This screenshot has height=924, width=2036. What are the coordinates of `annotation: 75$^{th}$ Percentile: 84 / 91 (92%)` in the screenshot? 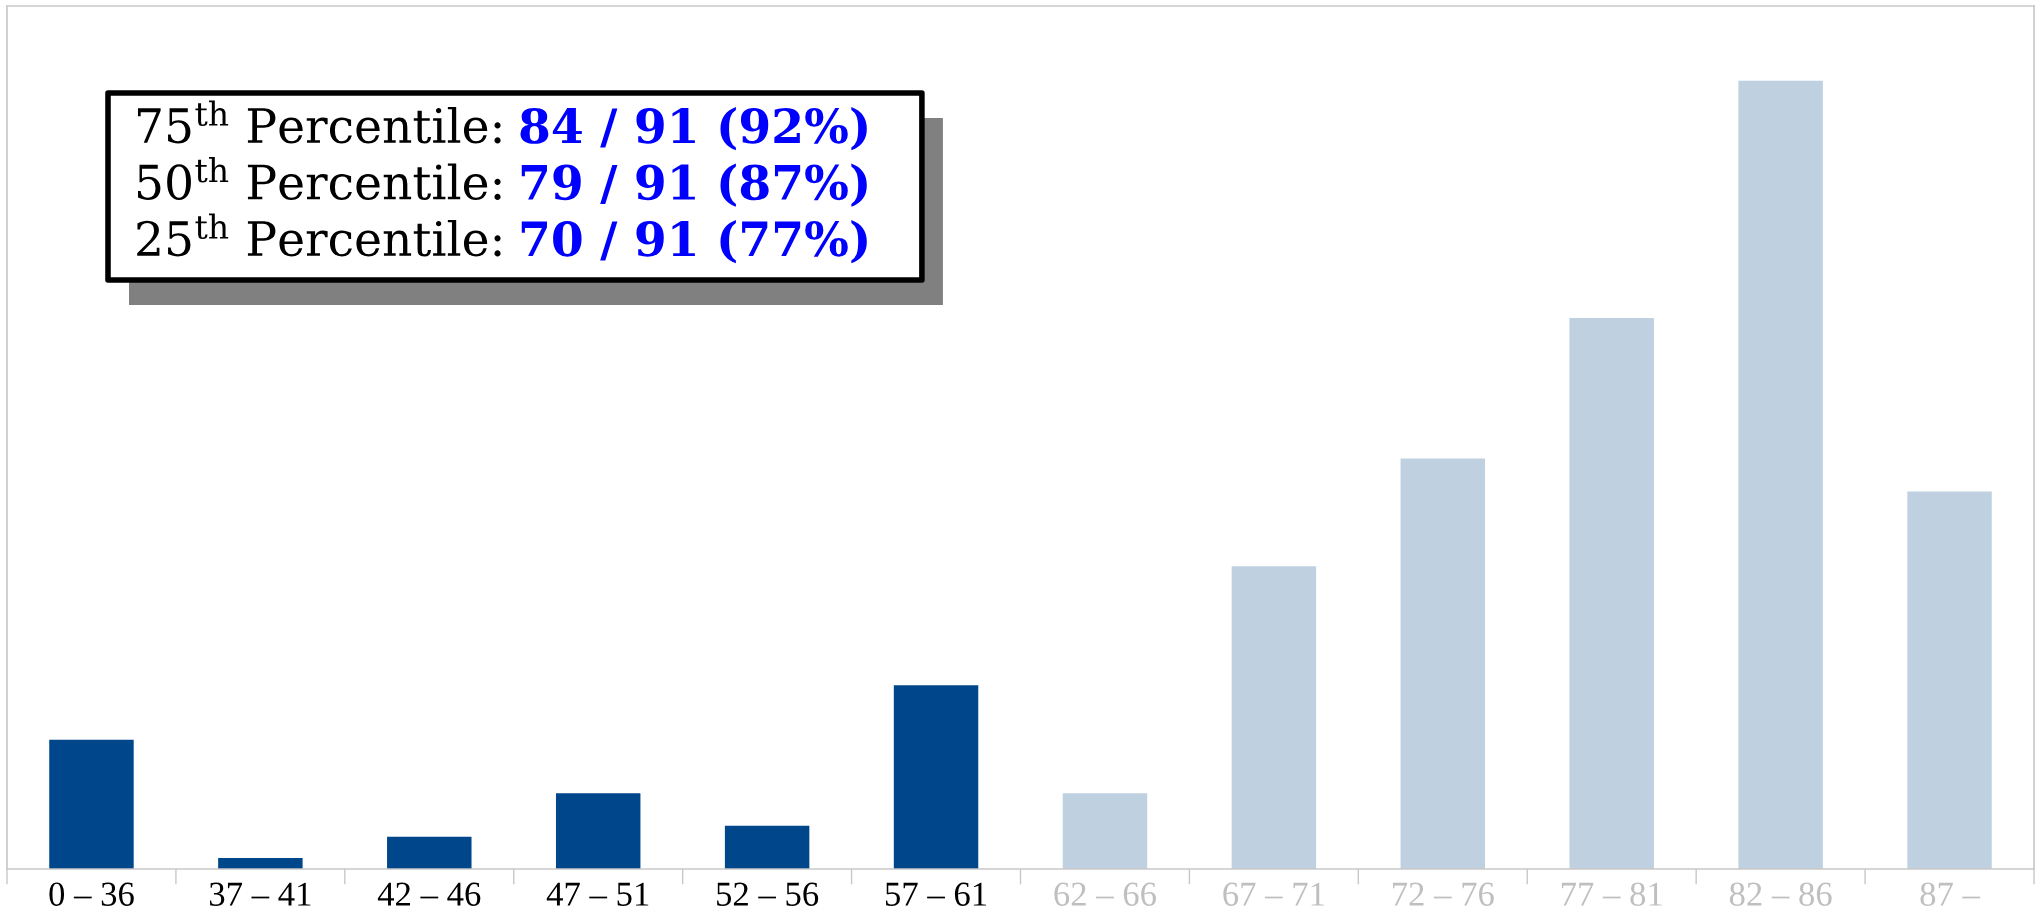 It's located at (502, 125).